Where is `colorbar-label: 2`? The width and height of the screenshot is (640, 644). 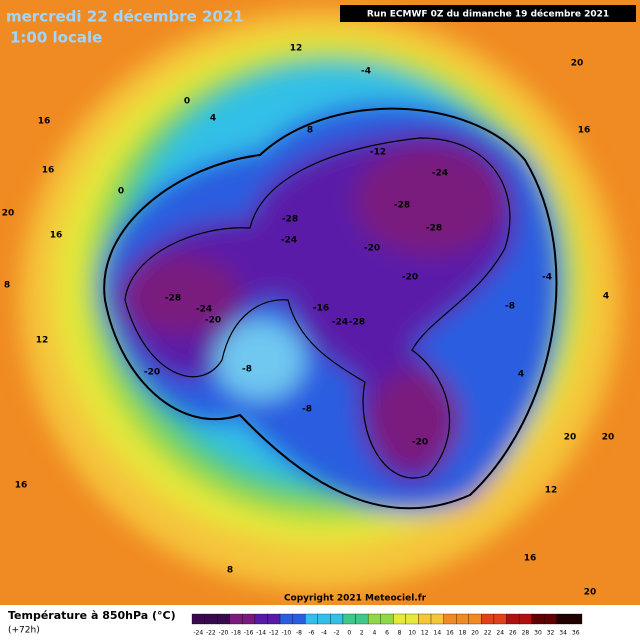 colorbar-label: 2 is located at coordinates (362, 633).